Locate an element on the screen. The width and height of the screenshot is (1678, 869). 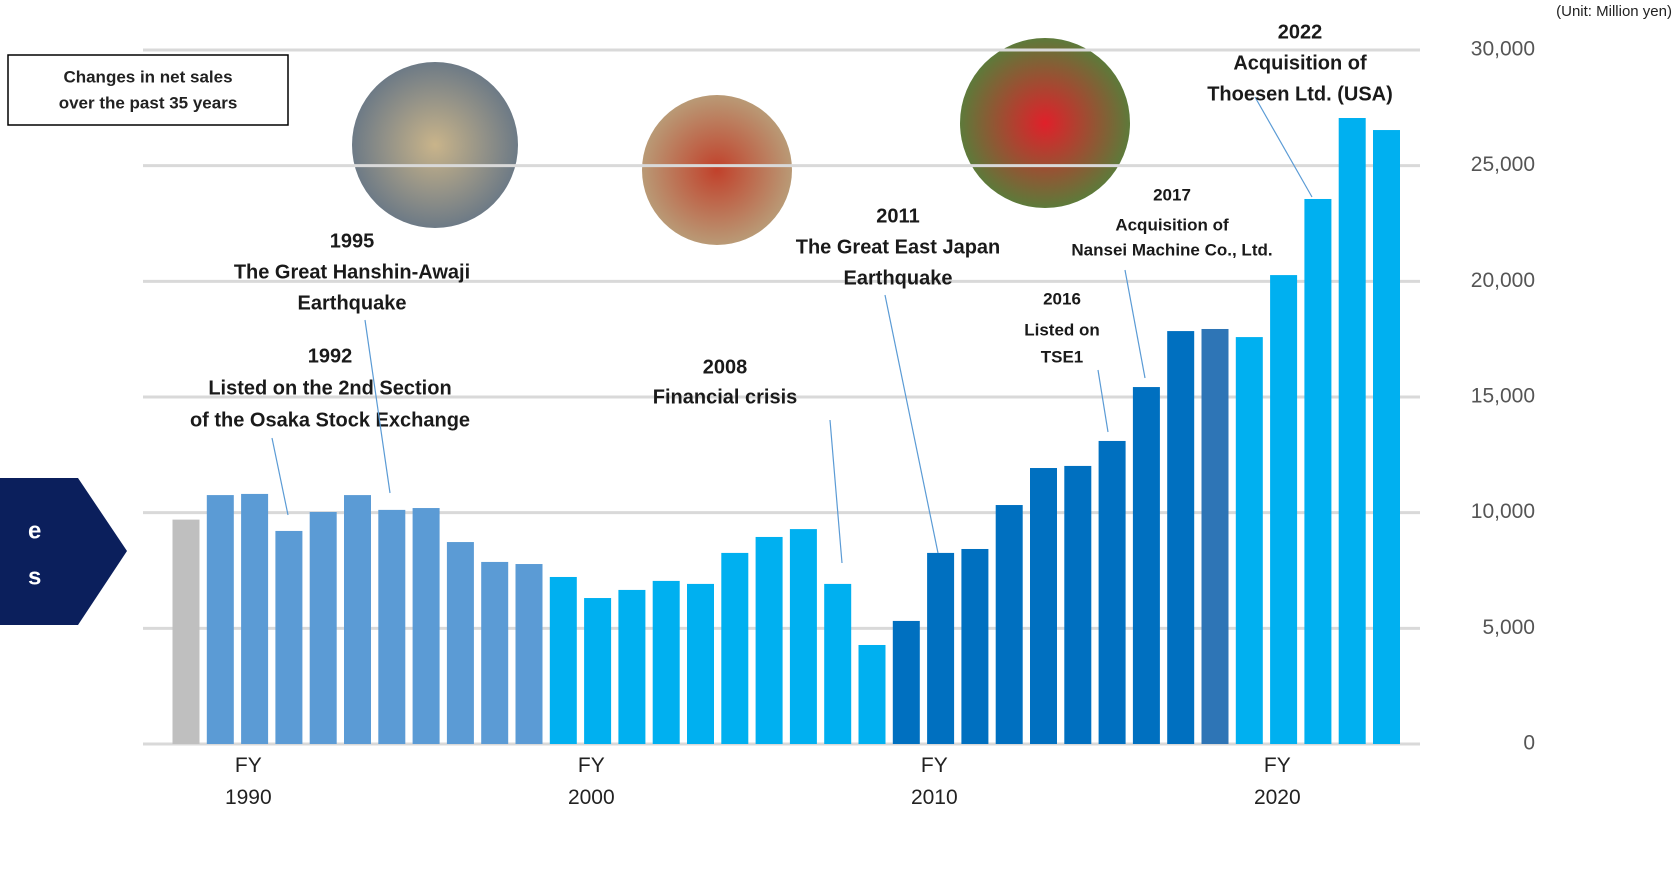
annotation: The Great East Japan is located at coordinates (898, 247).